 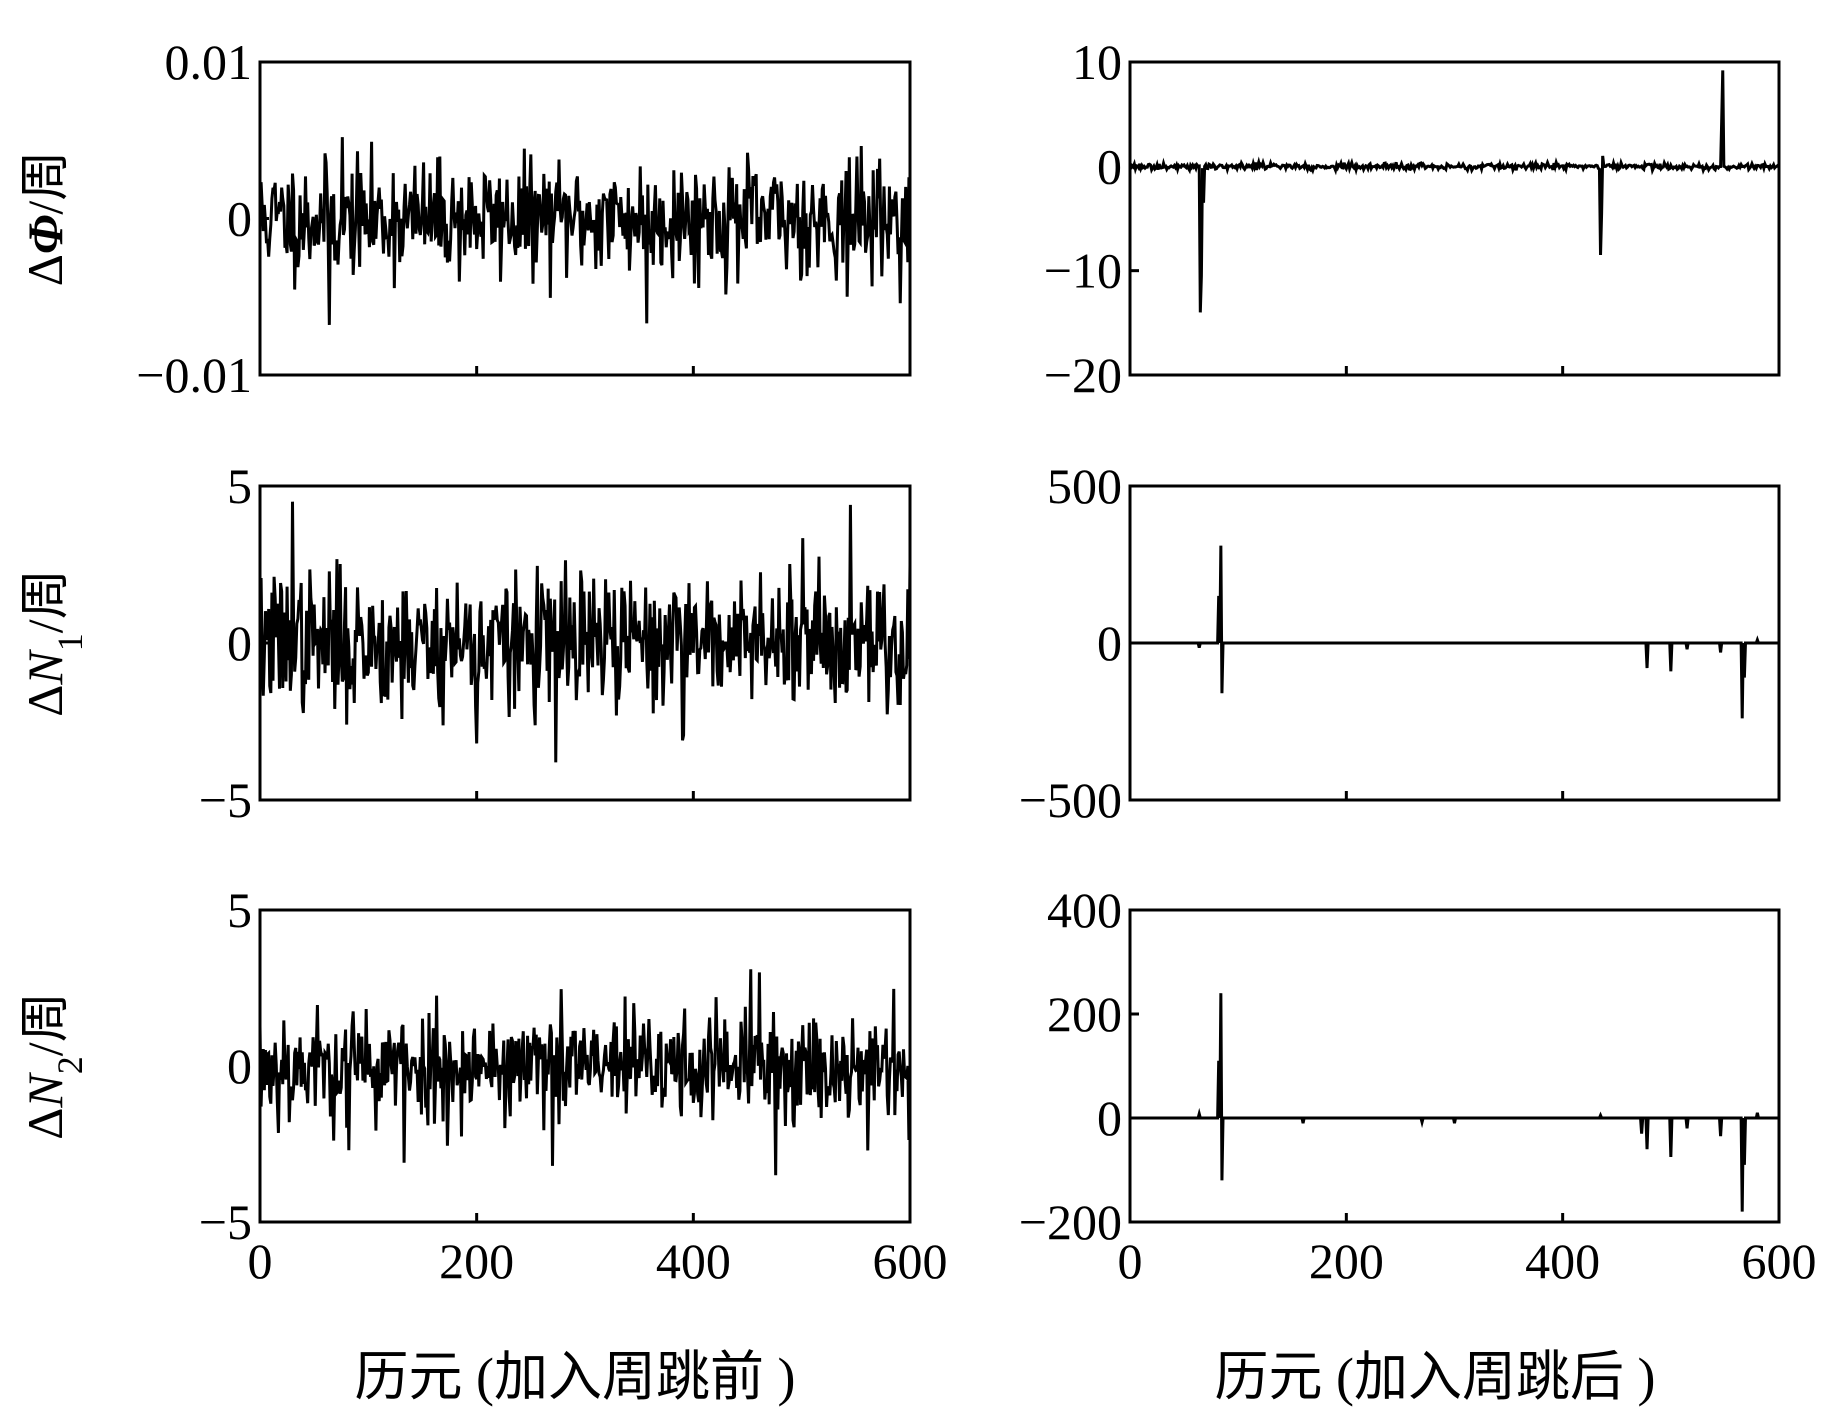 I want to click on y-tick-label: 10, so click(x=1097, y=62).